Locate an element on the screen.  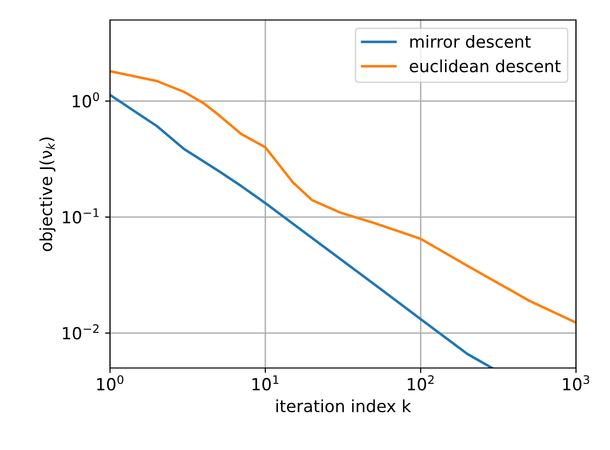
x-tick-label: 10$^{1}$ is located at coordinates (265, 383).